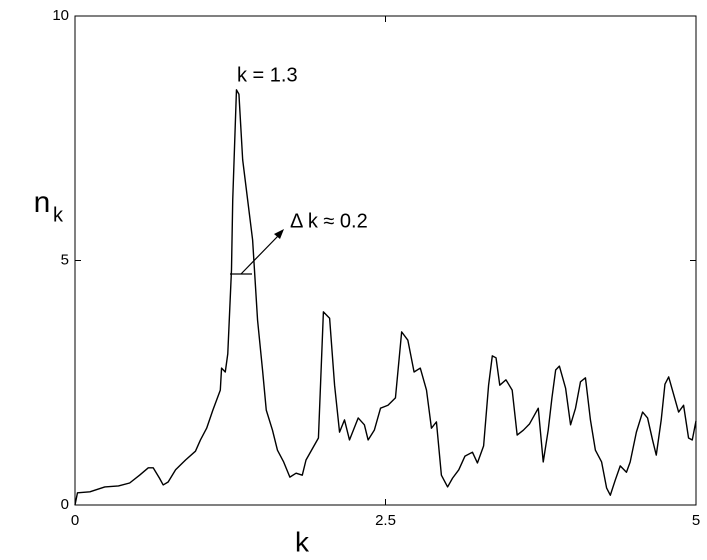  I want to click on arrow-head, so click(279, 234).